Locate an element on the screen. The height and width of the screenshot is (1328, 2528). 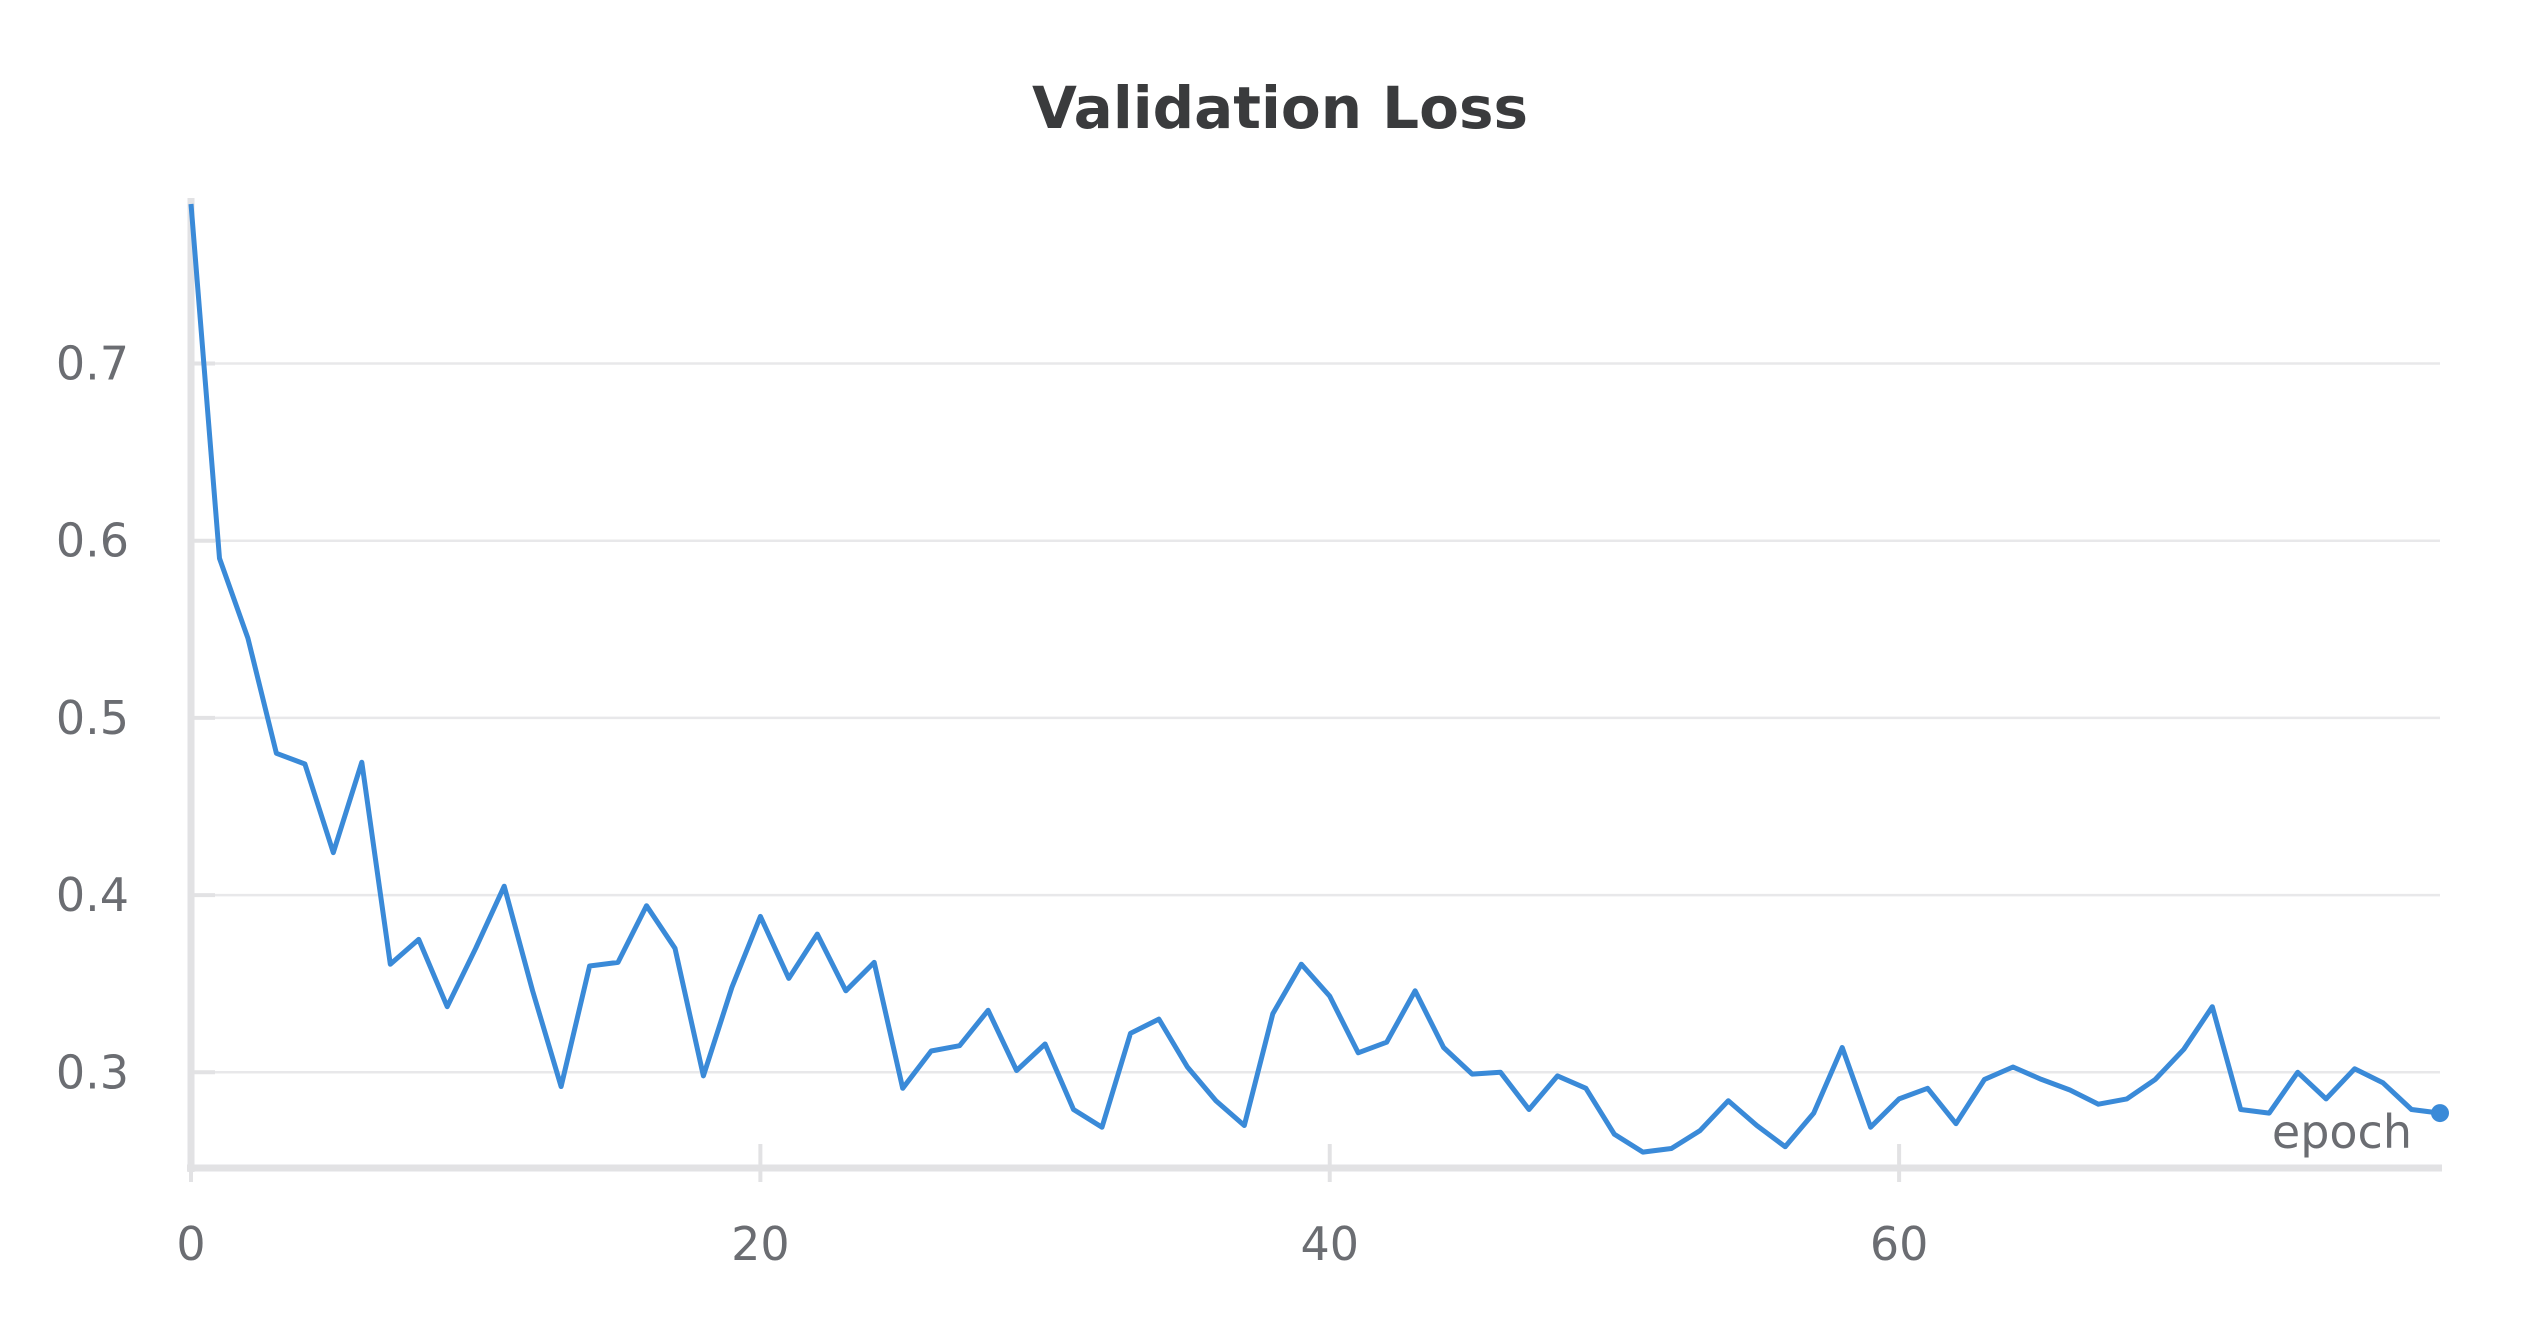
series-endpoint-marker is located at coordinates (2440, 1113).